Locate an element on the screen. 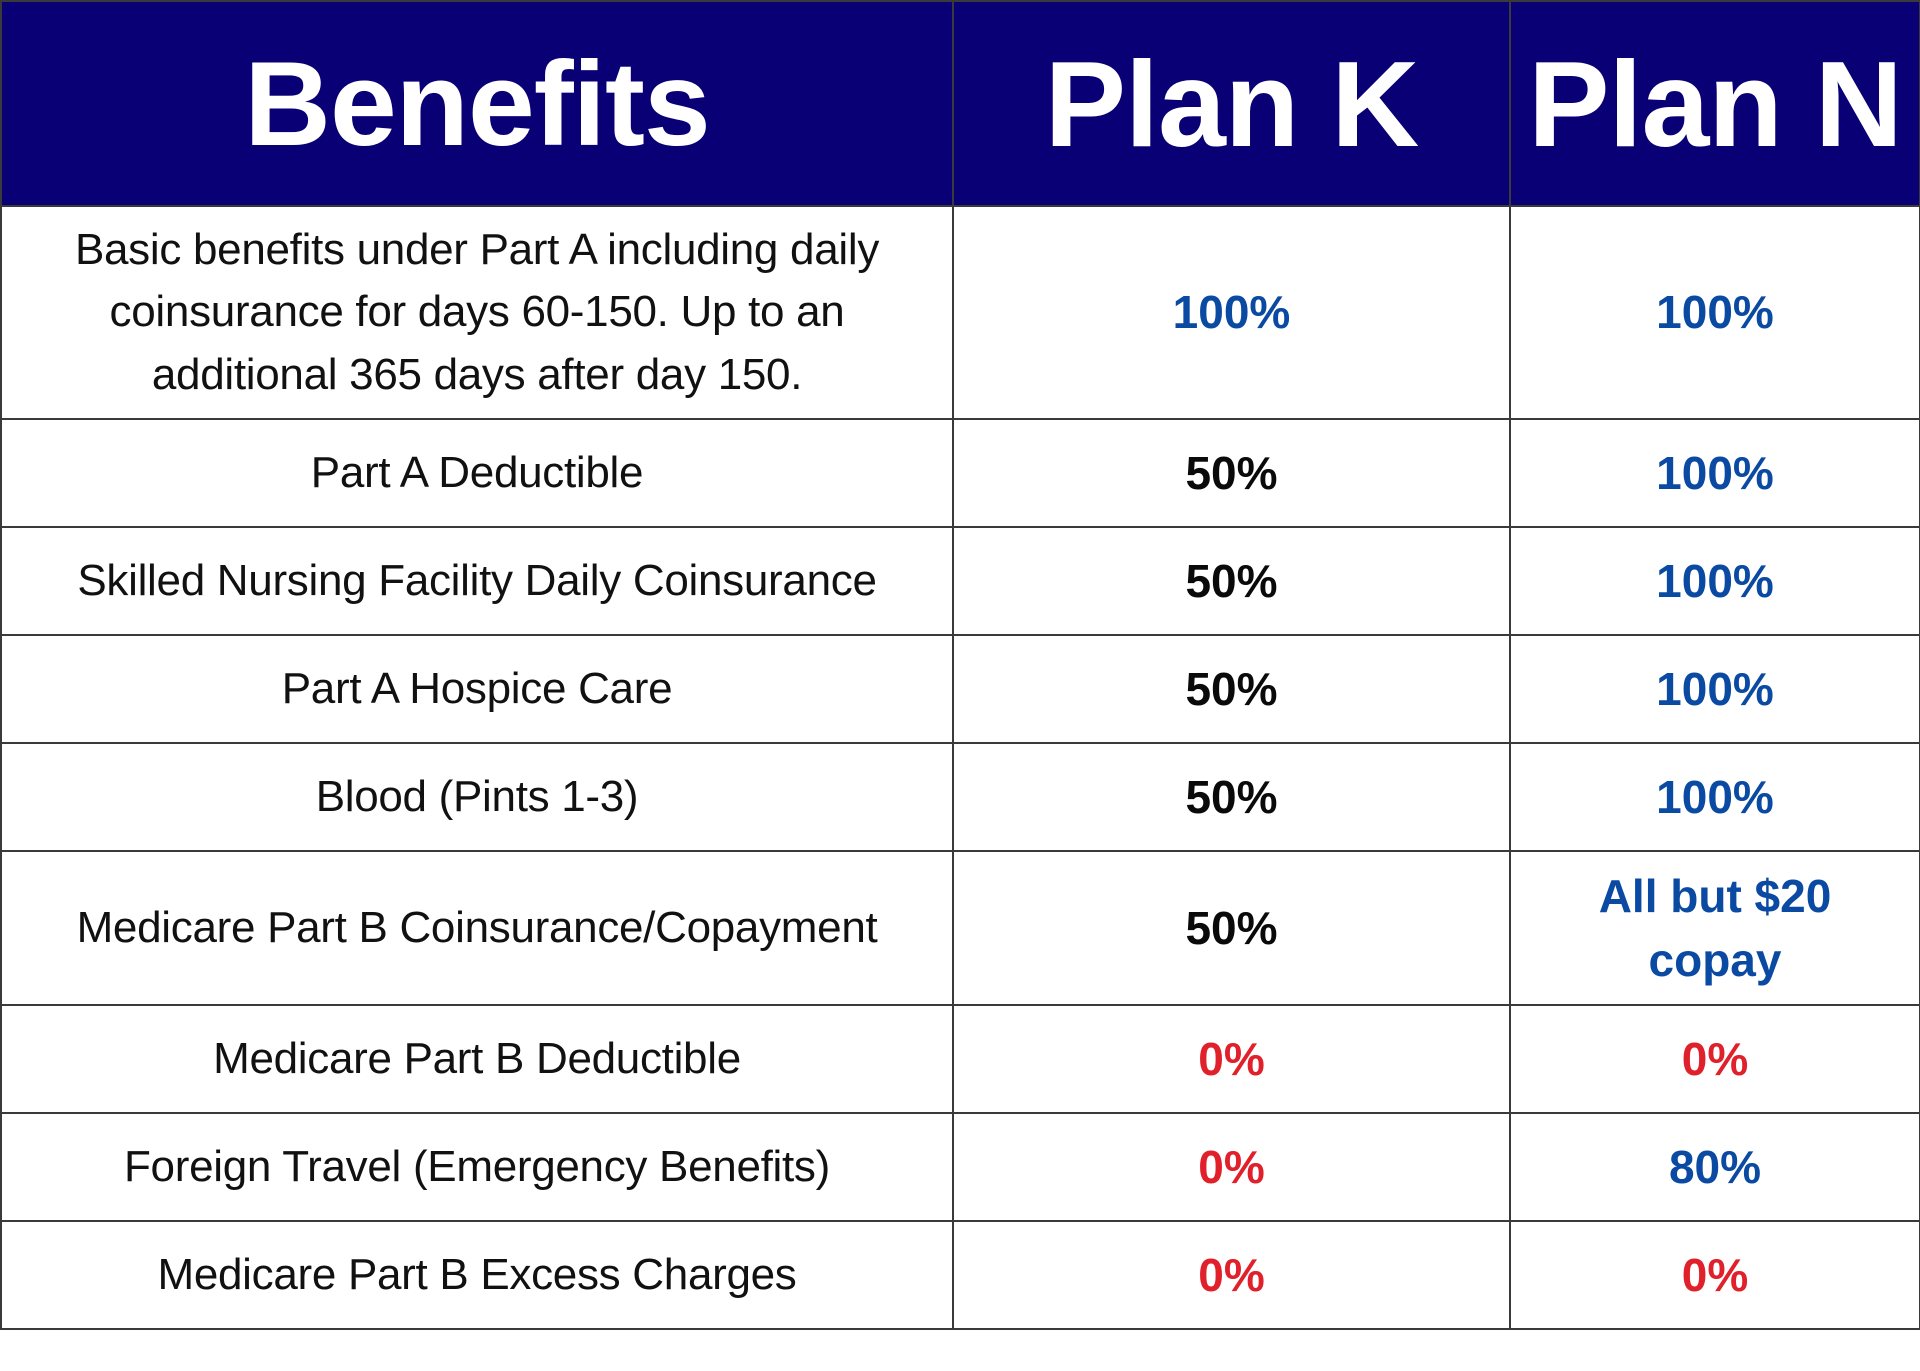 The height and width of the screenshot is (1371, 1920). table-row: Medicare Part B Excess Charges 0% 0% is located at coordinates (960, 1275).